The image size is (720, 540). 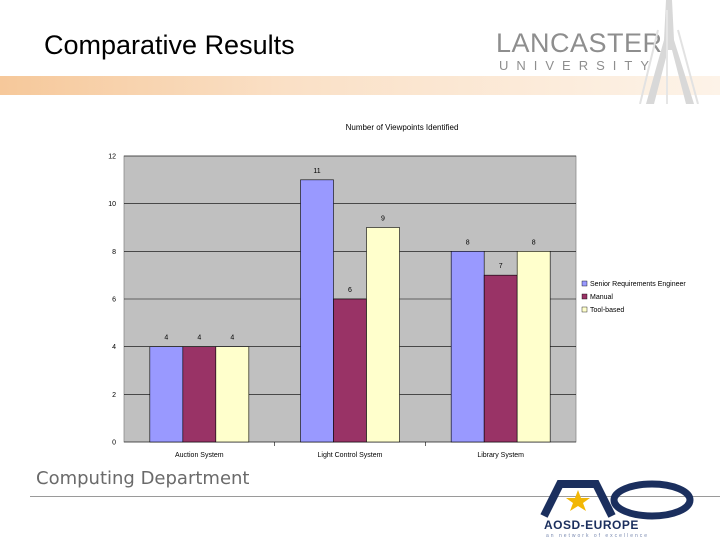 What do you see at coordinates (169, 45) in the screenshot?
I see `slide-title: Comparative Results` at bounding box center [169, 45].